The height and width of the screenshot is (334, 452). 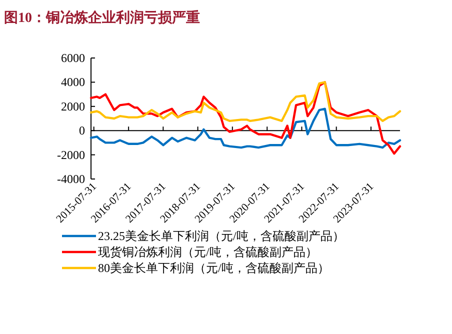 I want to click on y-tick-label: -2000, so click(x=71, y=155).